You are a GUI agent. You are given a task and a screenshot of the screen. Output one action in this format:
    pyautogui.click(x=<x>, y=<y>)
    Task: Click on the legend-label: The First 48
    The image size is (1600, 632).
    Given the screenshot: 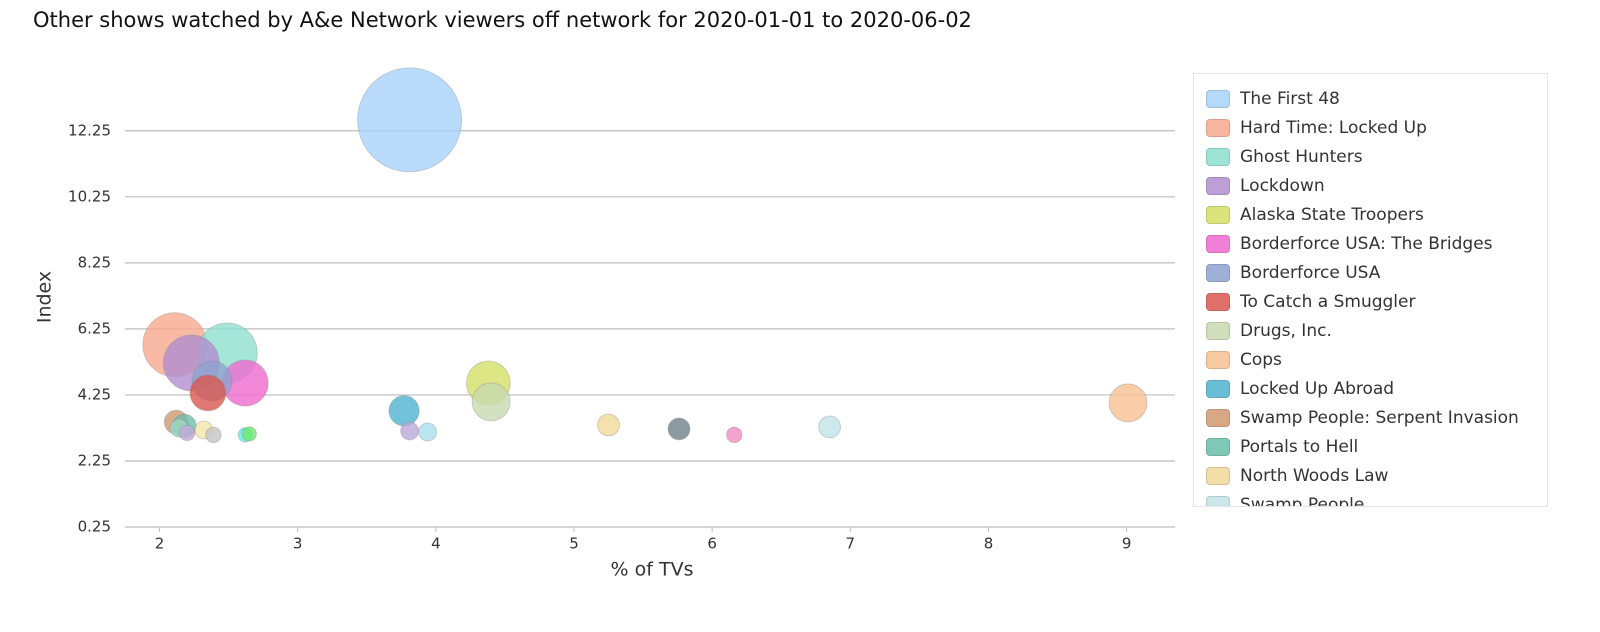 What is the action you would take?
    pyautogui.click(x=1290, y=99)
    